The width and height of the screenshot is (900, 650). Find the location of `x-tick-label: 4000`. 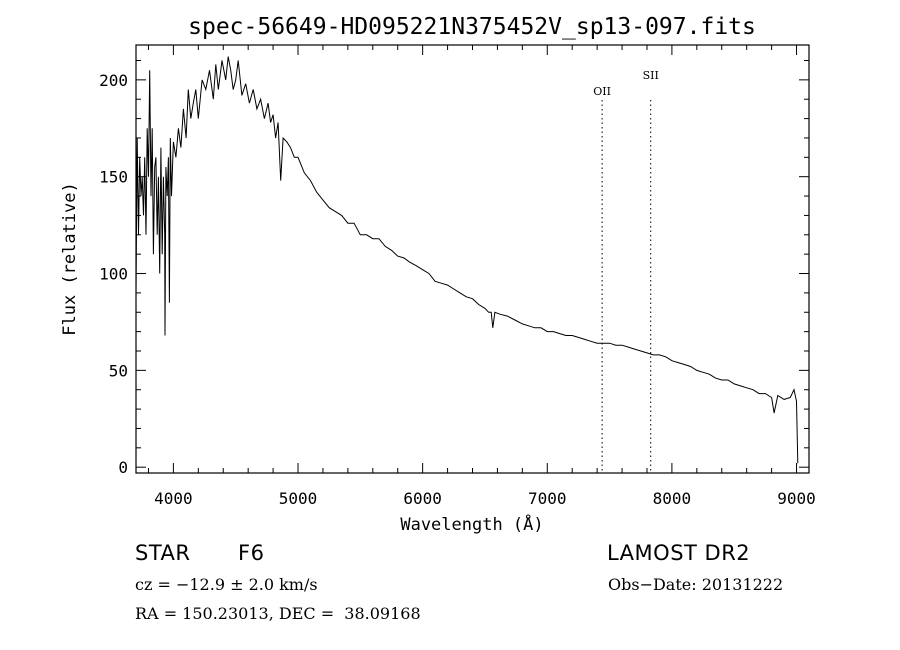

x-tick-label: 4000 is located at coordinates (173, 498).